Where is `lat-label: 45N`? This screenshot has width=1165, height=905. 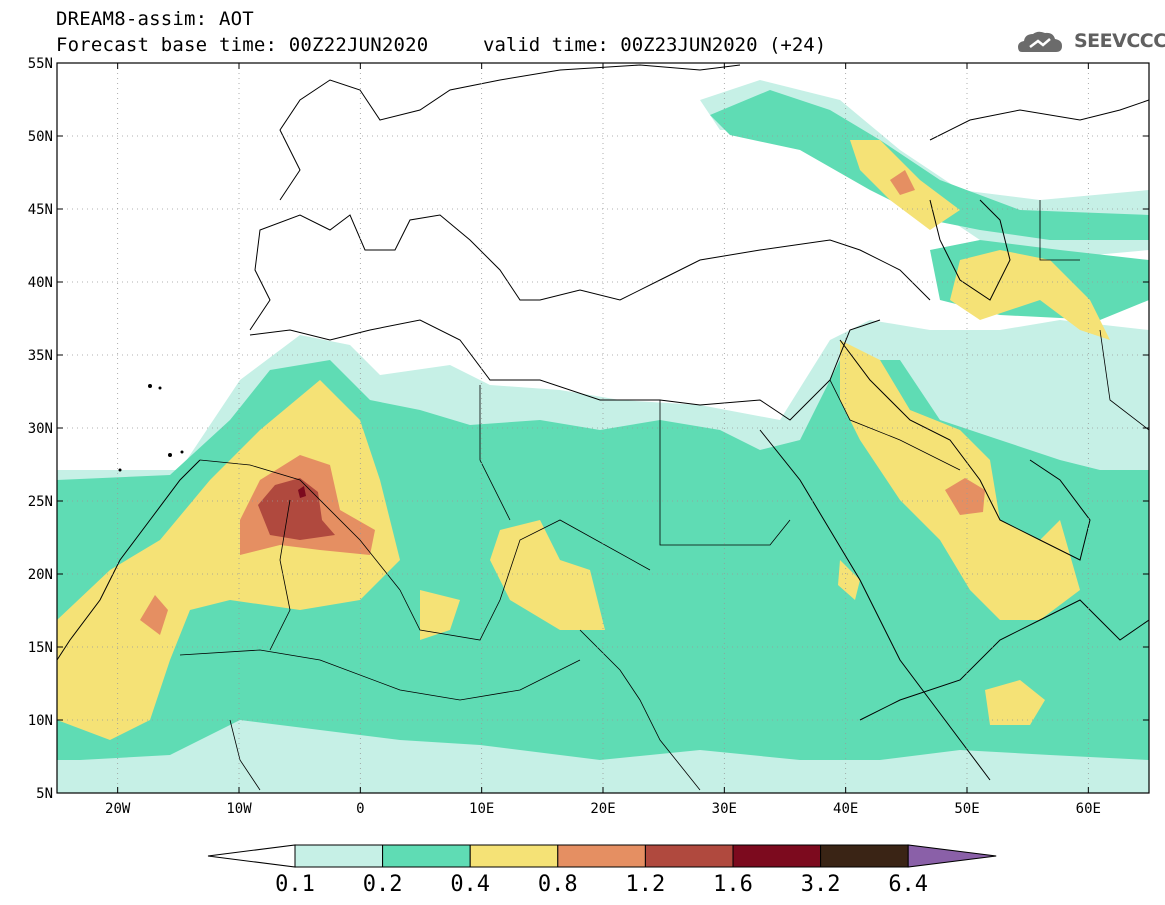
lat-label: 45N is located at coordinates (40, 210).